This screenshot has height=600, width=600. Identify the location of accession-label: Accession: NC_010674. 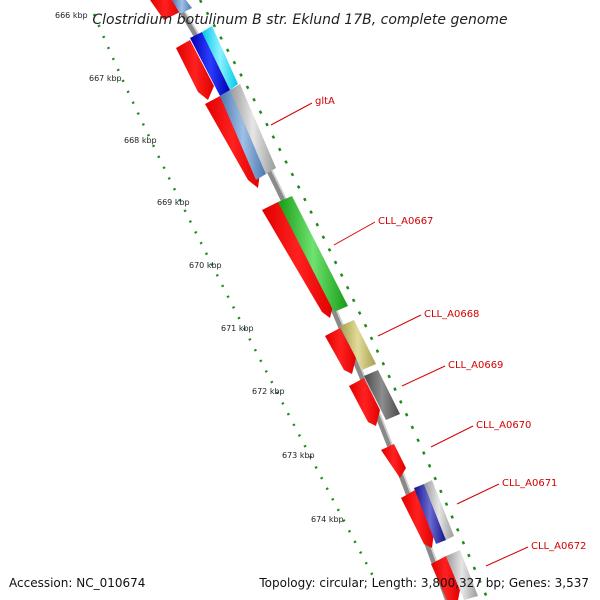
(77, 583).